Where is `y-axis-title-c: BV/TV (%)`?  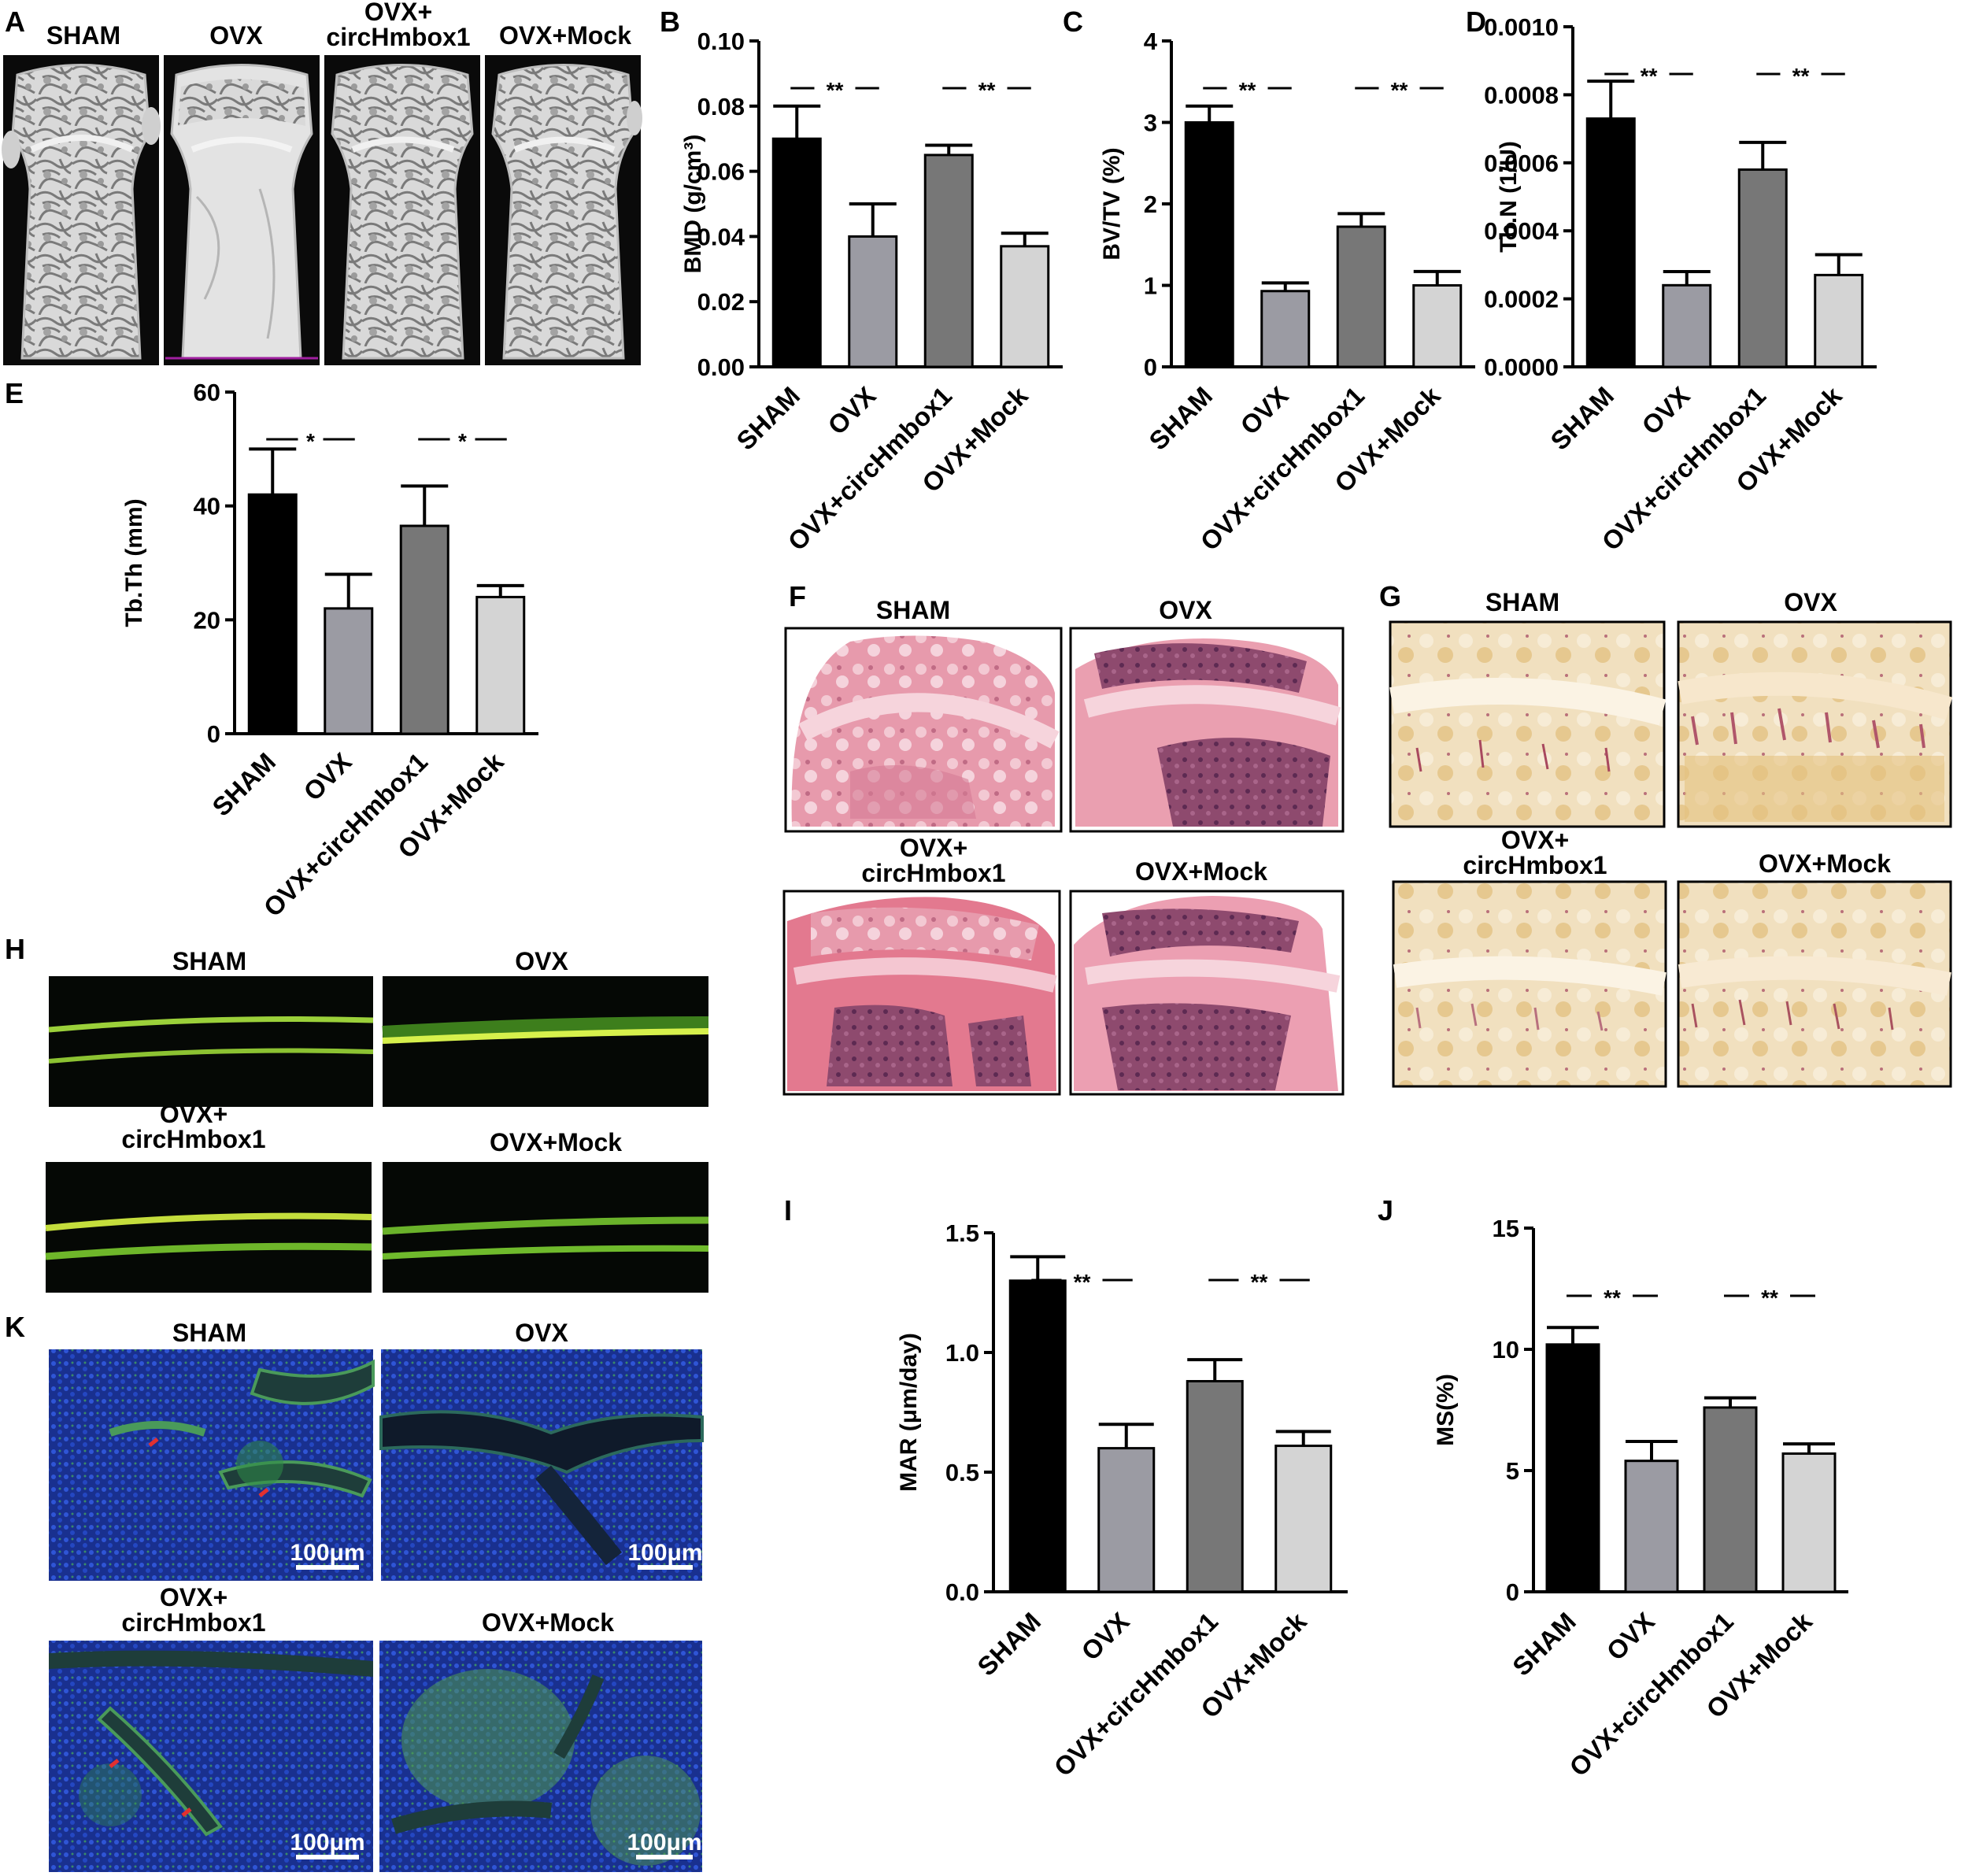 y-axis-title-c: BV/TV (%) is located at coordinates (1112, 203).